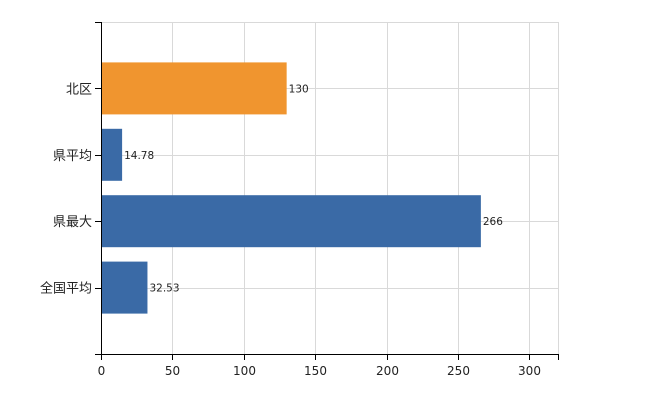 This screenshot has width=650, height=404. I want to click on x-tick-label: 0, so click(102, 371).